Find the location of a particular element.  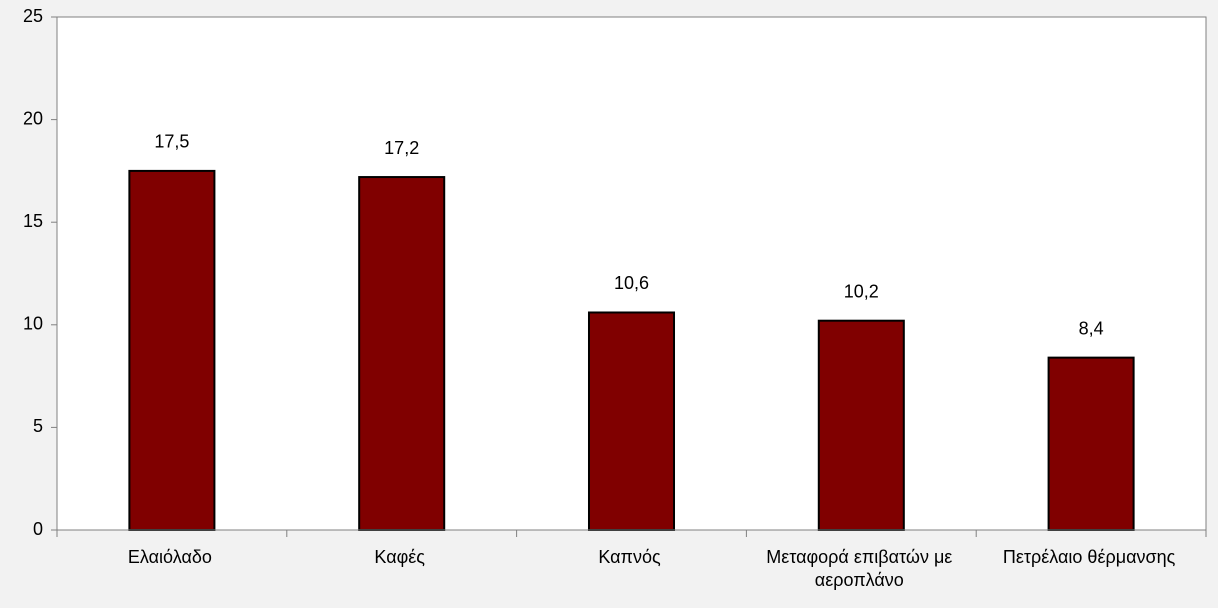

value-label: 10,2 is located at coordinates (861, 291).